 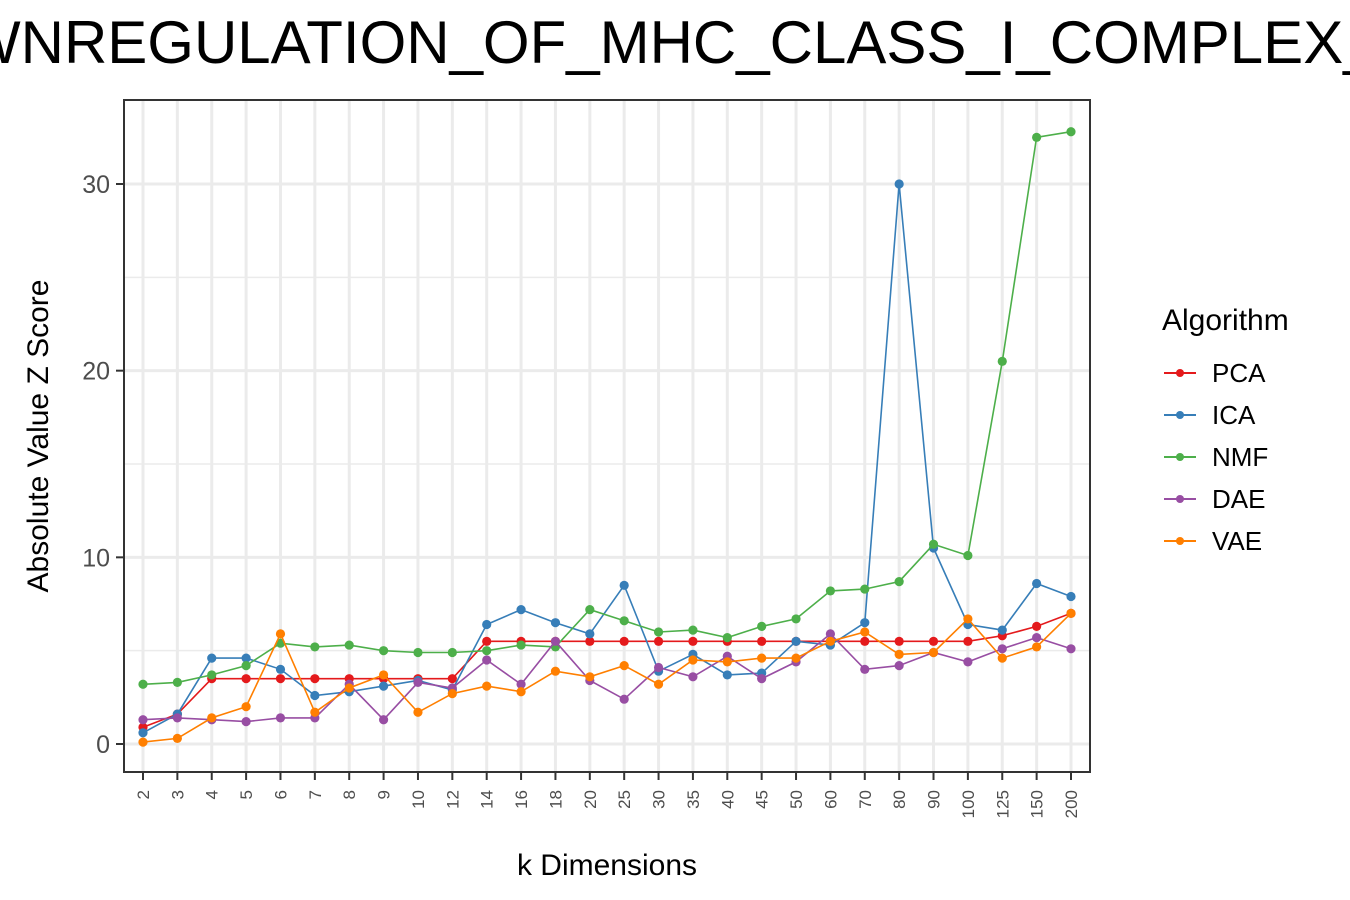 I want to click on series-line-vae, so click(x=607, y=677).